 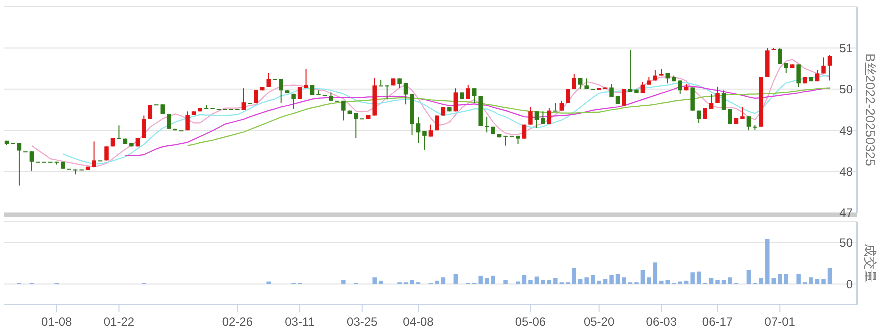 I want to click on y-tick-label: 48, so click(x=847, y=172).